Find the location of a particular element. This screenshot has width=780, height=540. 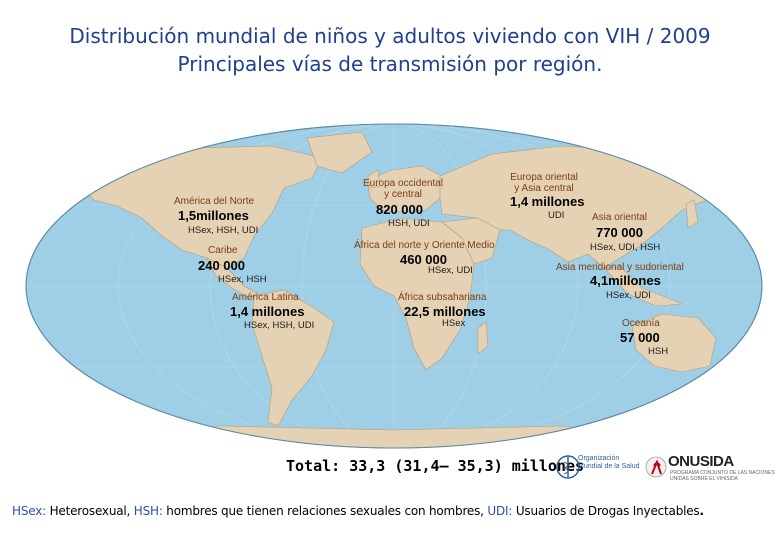

region-value-east-asia: 770 000 is located at coordinates (619, 232).